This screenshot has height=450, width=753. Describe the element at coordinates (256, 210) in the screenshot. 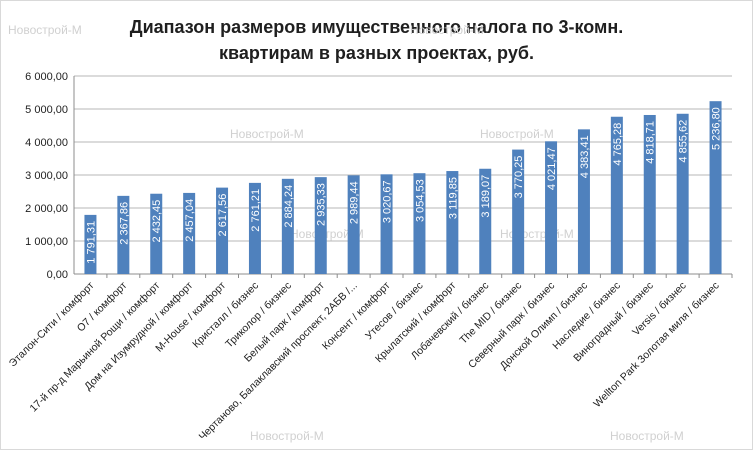

I see `bar-value-label: 2 761,21` at that location.